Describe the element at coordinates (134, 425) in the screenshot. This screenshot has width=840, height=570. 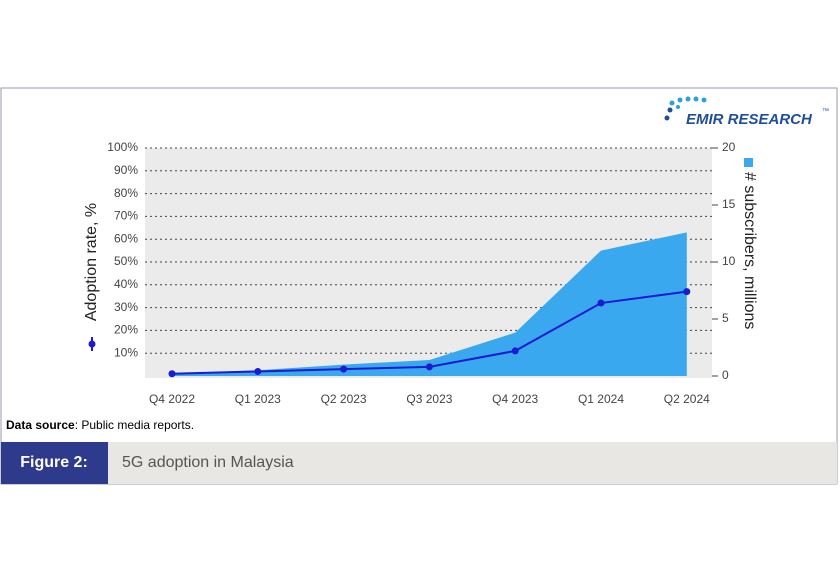
I see `source-text: : Public media reports.` at that location.